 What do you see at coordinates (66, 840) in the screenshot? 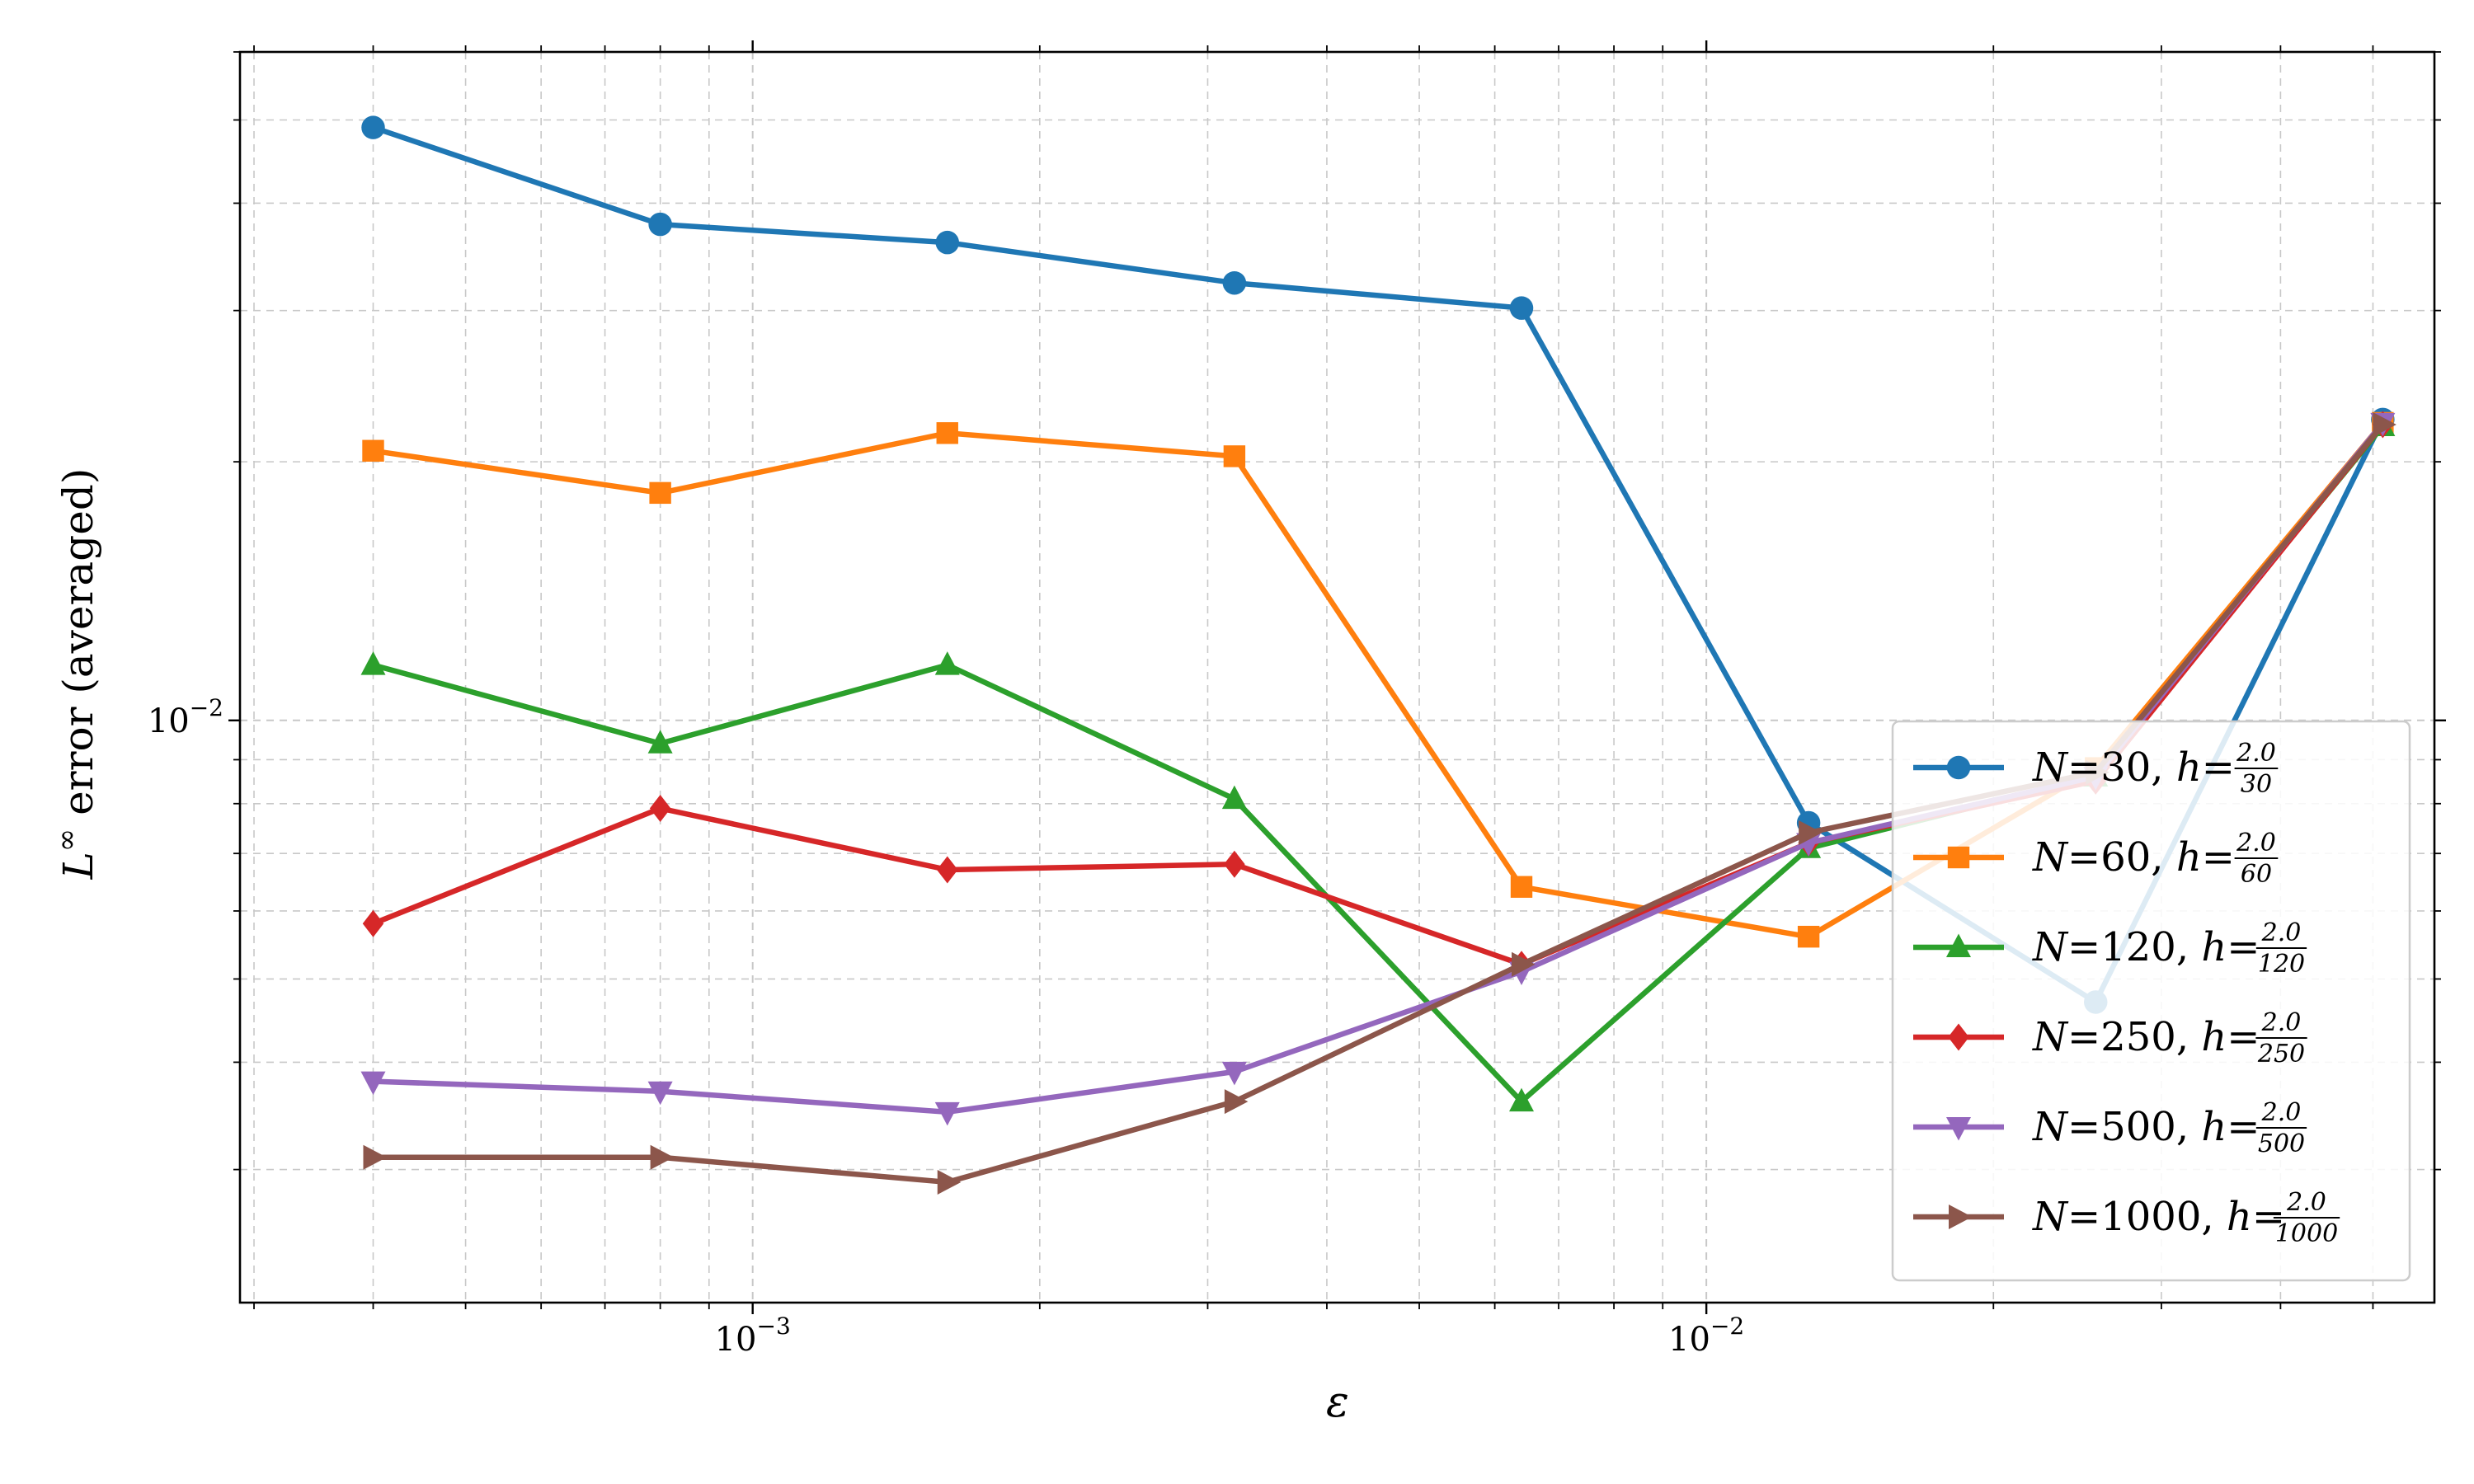
I see `y-axis-label-superscript: ∞` at bounding box center [66, 840].